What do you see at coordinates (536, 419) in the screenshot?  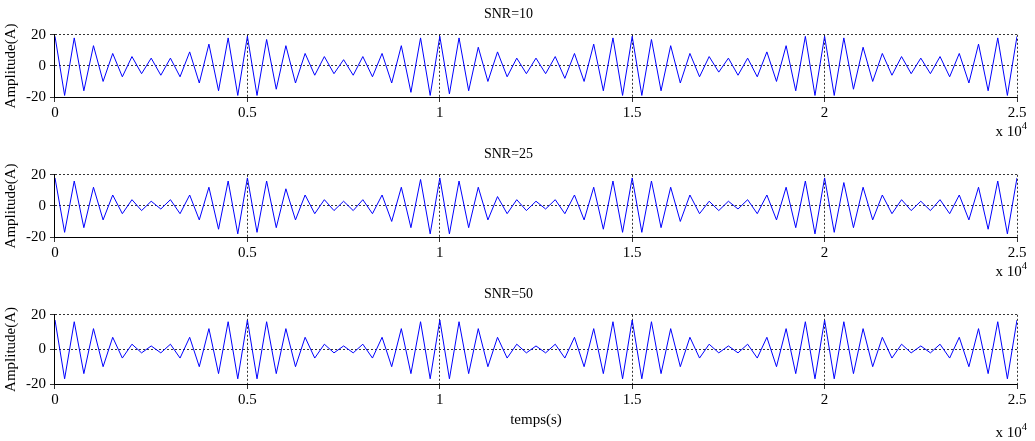 I see `x-axis-title: temps(s)` at bounding box center [536, 419].